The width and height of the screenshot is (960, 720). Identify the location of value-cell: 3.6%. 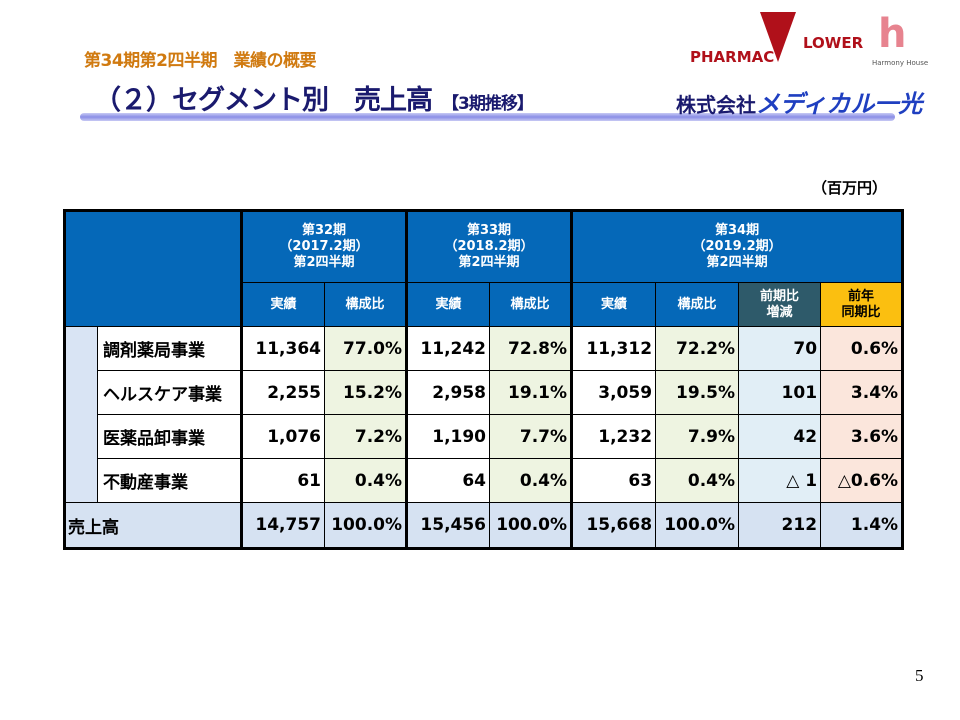
(862, 436).